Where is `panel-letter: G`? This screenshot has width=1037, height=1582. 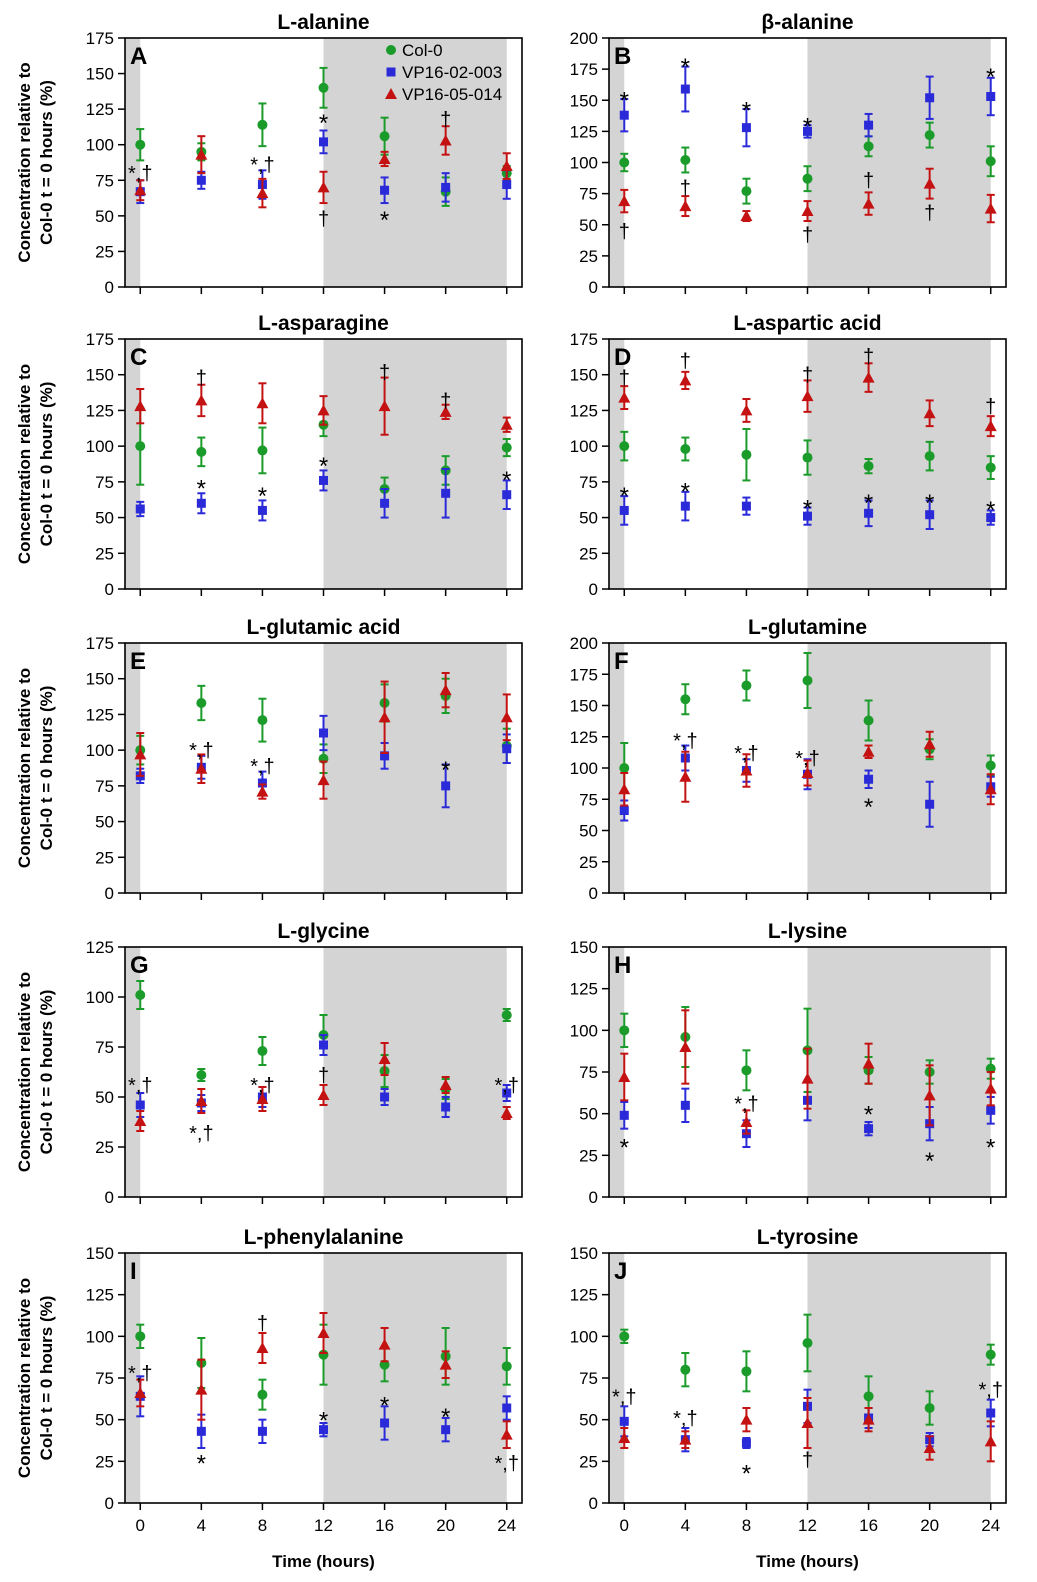
panel-letter: G is located at coordinates (139, 965).